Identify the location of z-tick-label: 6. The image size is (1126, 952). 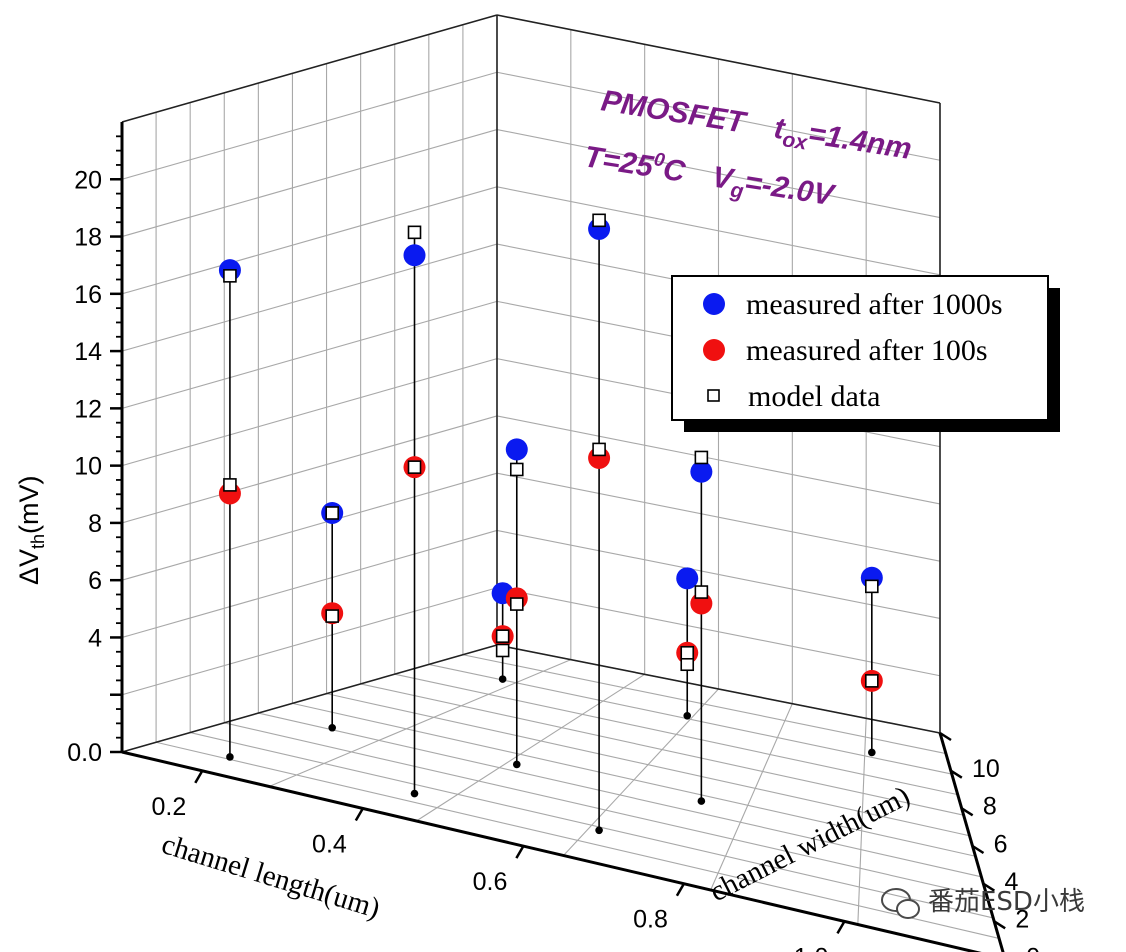
(95, 581).